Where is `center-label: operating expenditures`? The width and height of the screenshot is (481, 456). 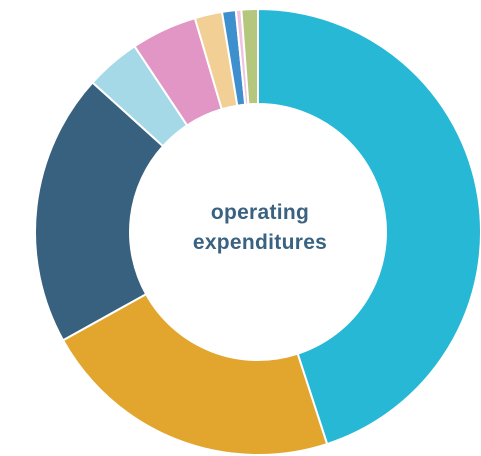 center-label: operating expenditures is located at coordinates (260, 228).